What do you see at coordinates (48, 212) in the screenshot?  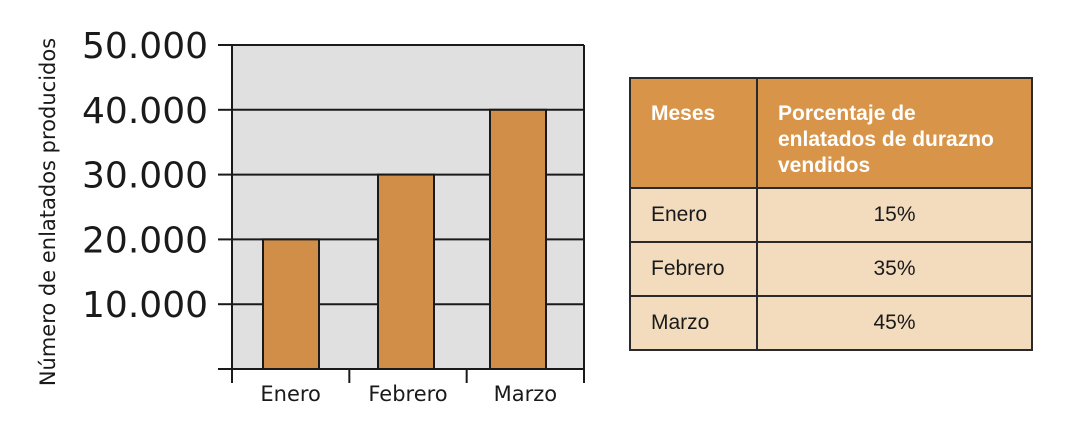 I see `y-axis-label: Número de enlatados producidos` at bounding box center [48, 212].